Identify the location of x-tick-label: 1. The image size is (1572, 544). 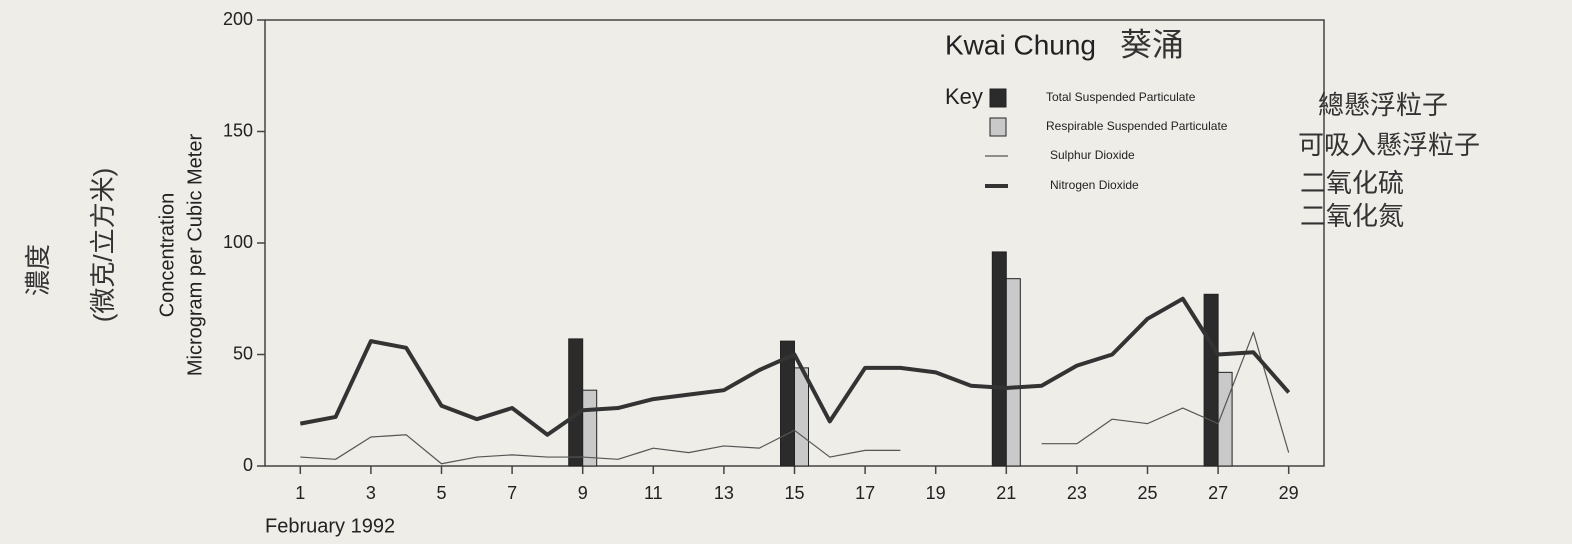
(300, 493).